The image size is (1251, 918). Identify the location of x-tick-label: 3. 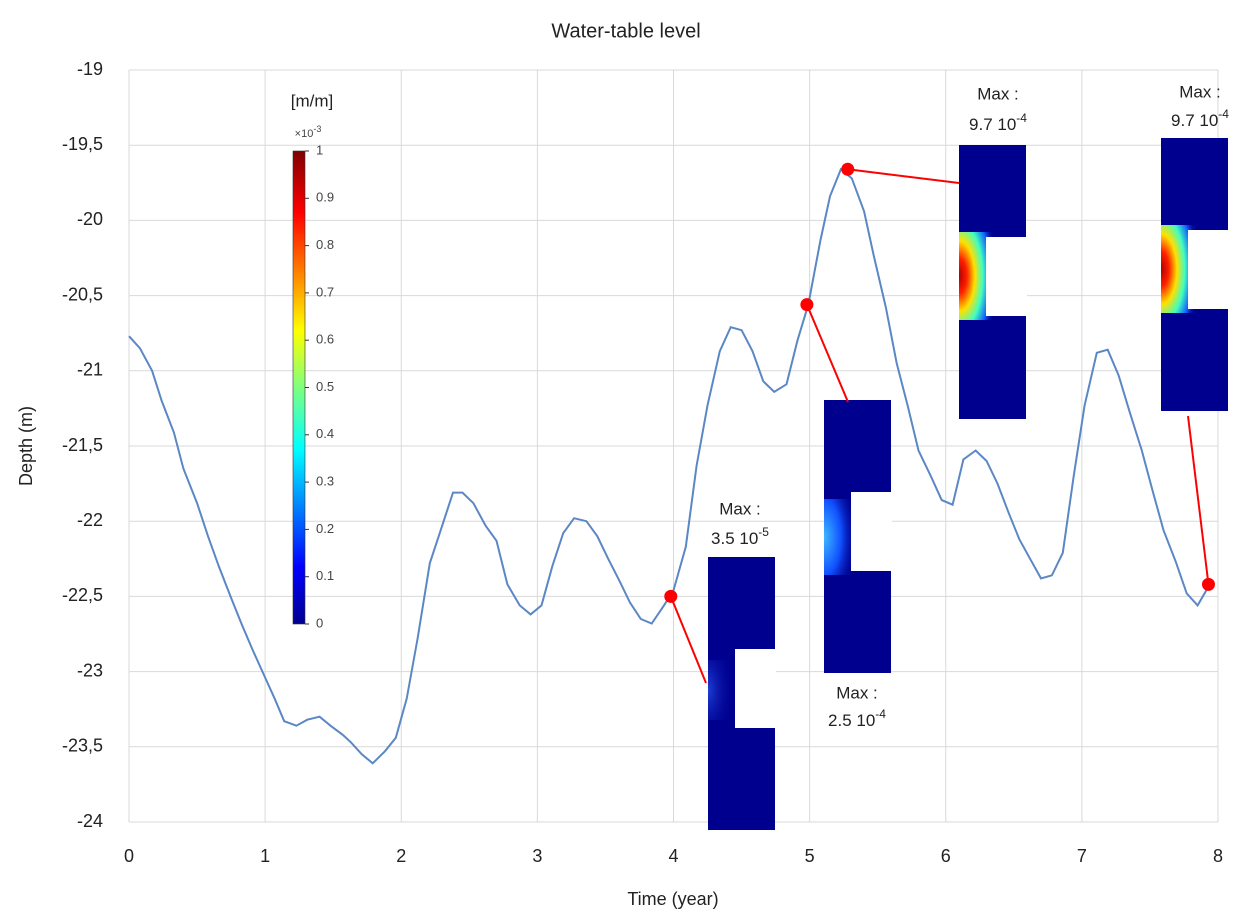
(537, 856).